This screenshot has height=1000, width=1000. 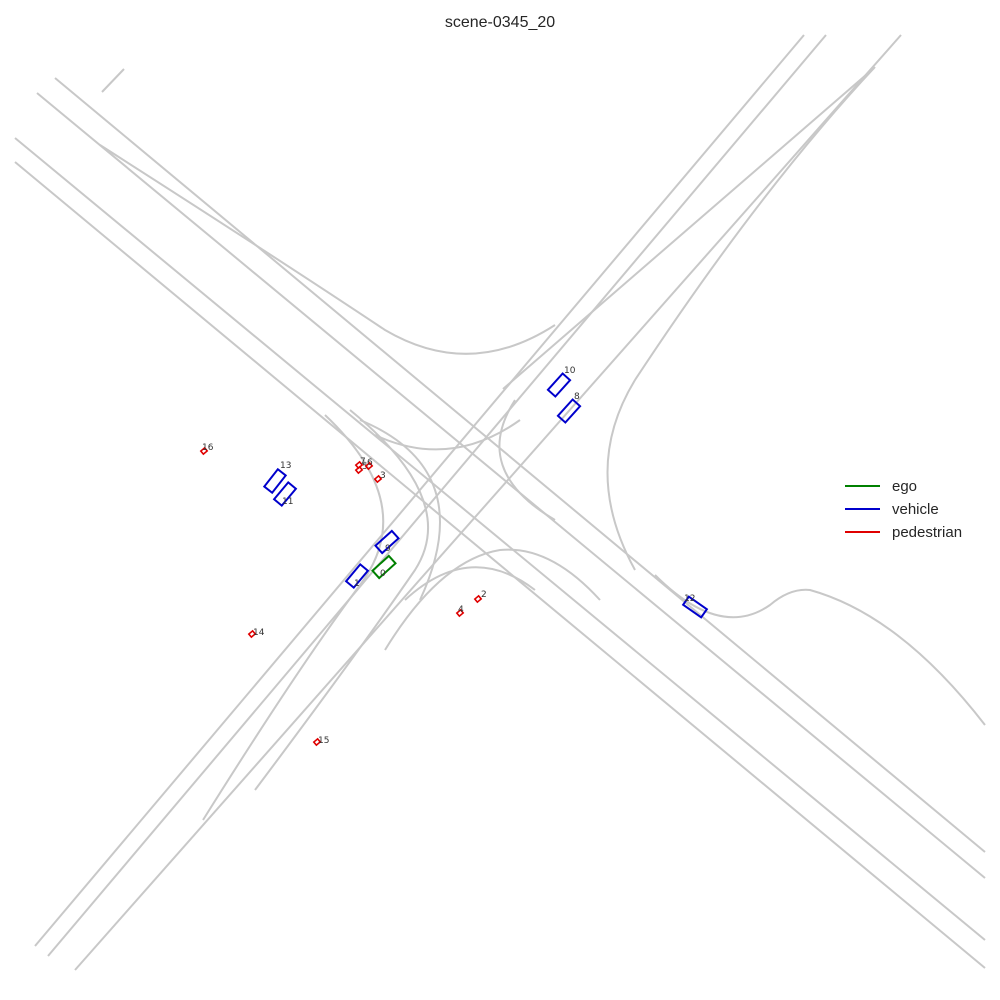 What do you see at coordinates (285, 466) in the screenshot?
I see `agent-label: 13` at bounding box center [285, 466].